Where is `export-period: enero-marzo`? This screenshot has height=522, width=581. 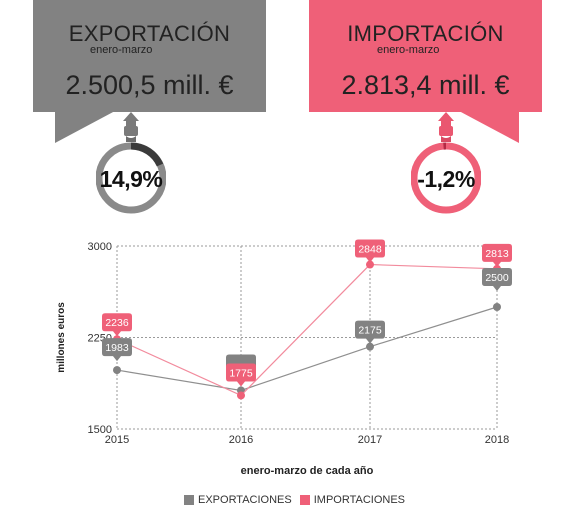
export-period: enero-marzo is located at coordinates (121, 50).